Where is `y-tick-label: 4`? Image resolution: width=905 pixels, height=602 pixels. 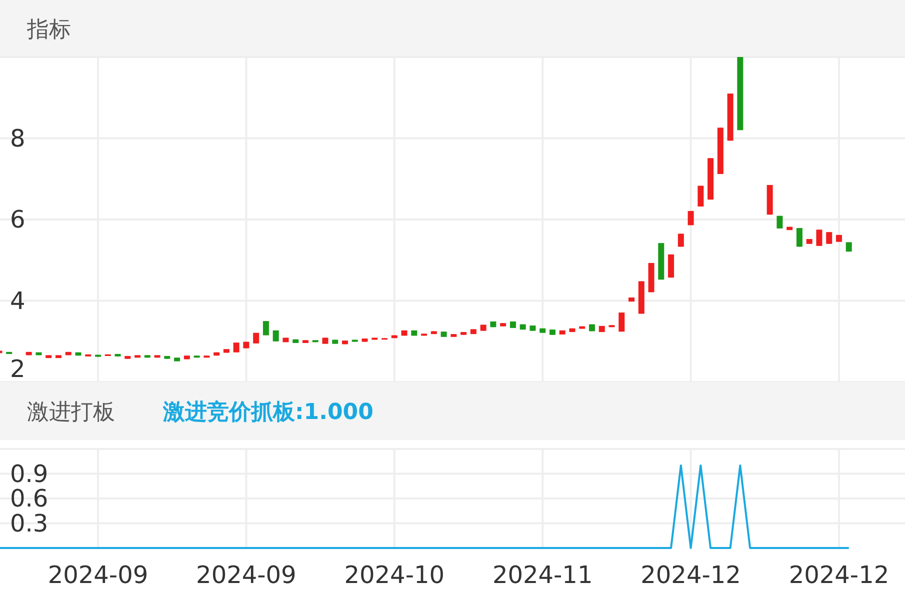 y-tick-label: 4 is located at coordinates (18, 300).